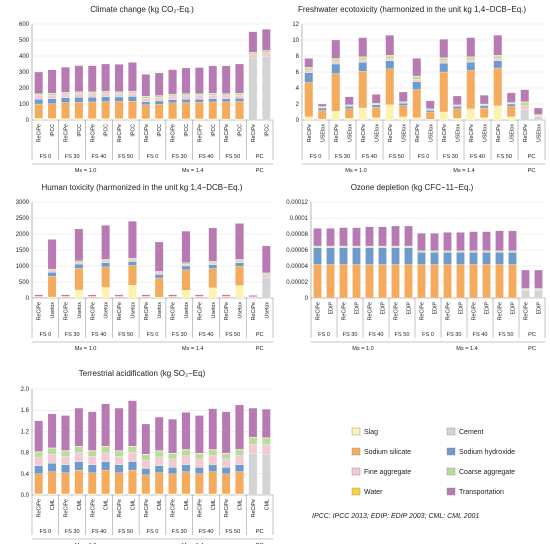 This screenshot has width=550, height=544. I want to click on y-tick-label: 600, so click(24, 25).